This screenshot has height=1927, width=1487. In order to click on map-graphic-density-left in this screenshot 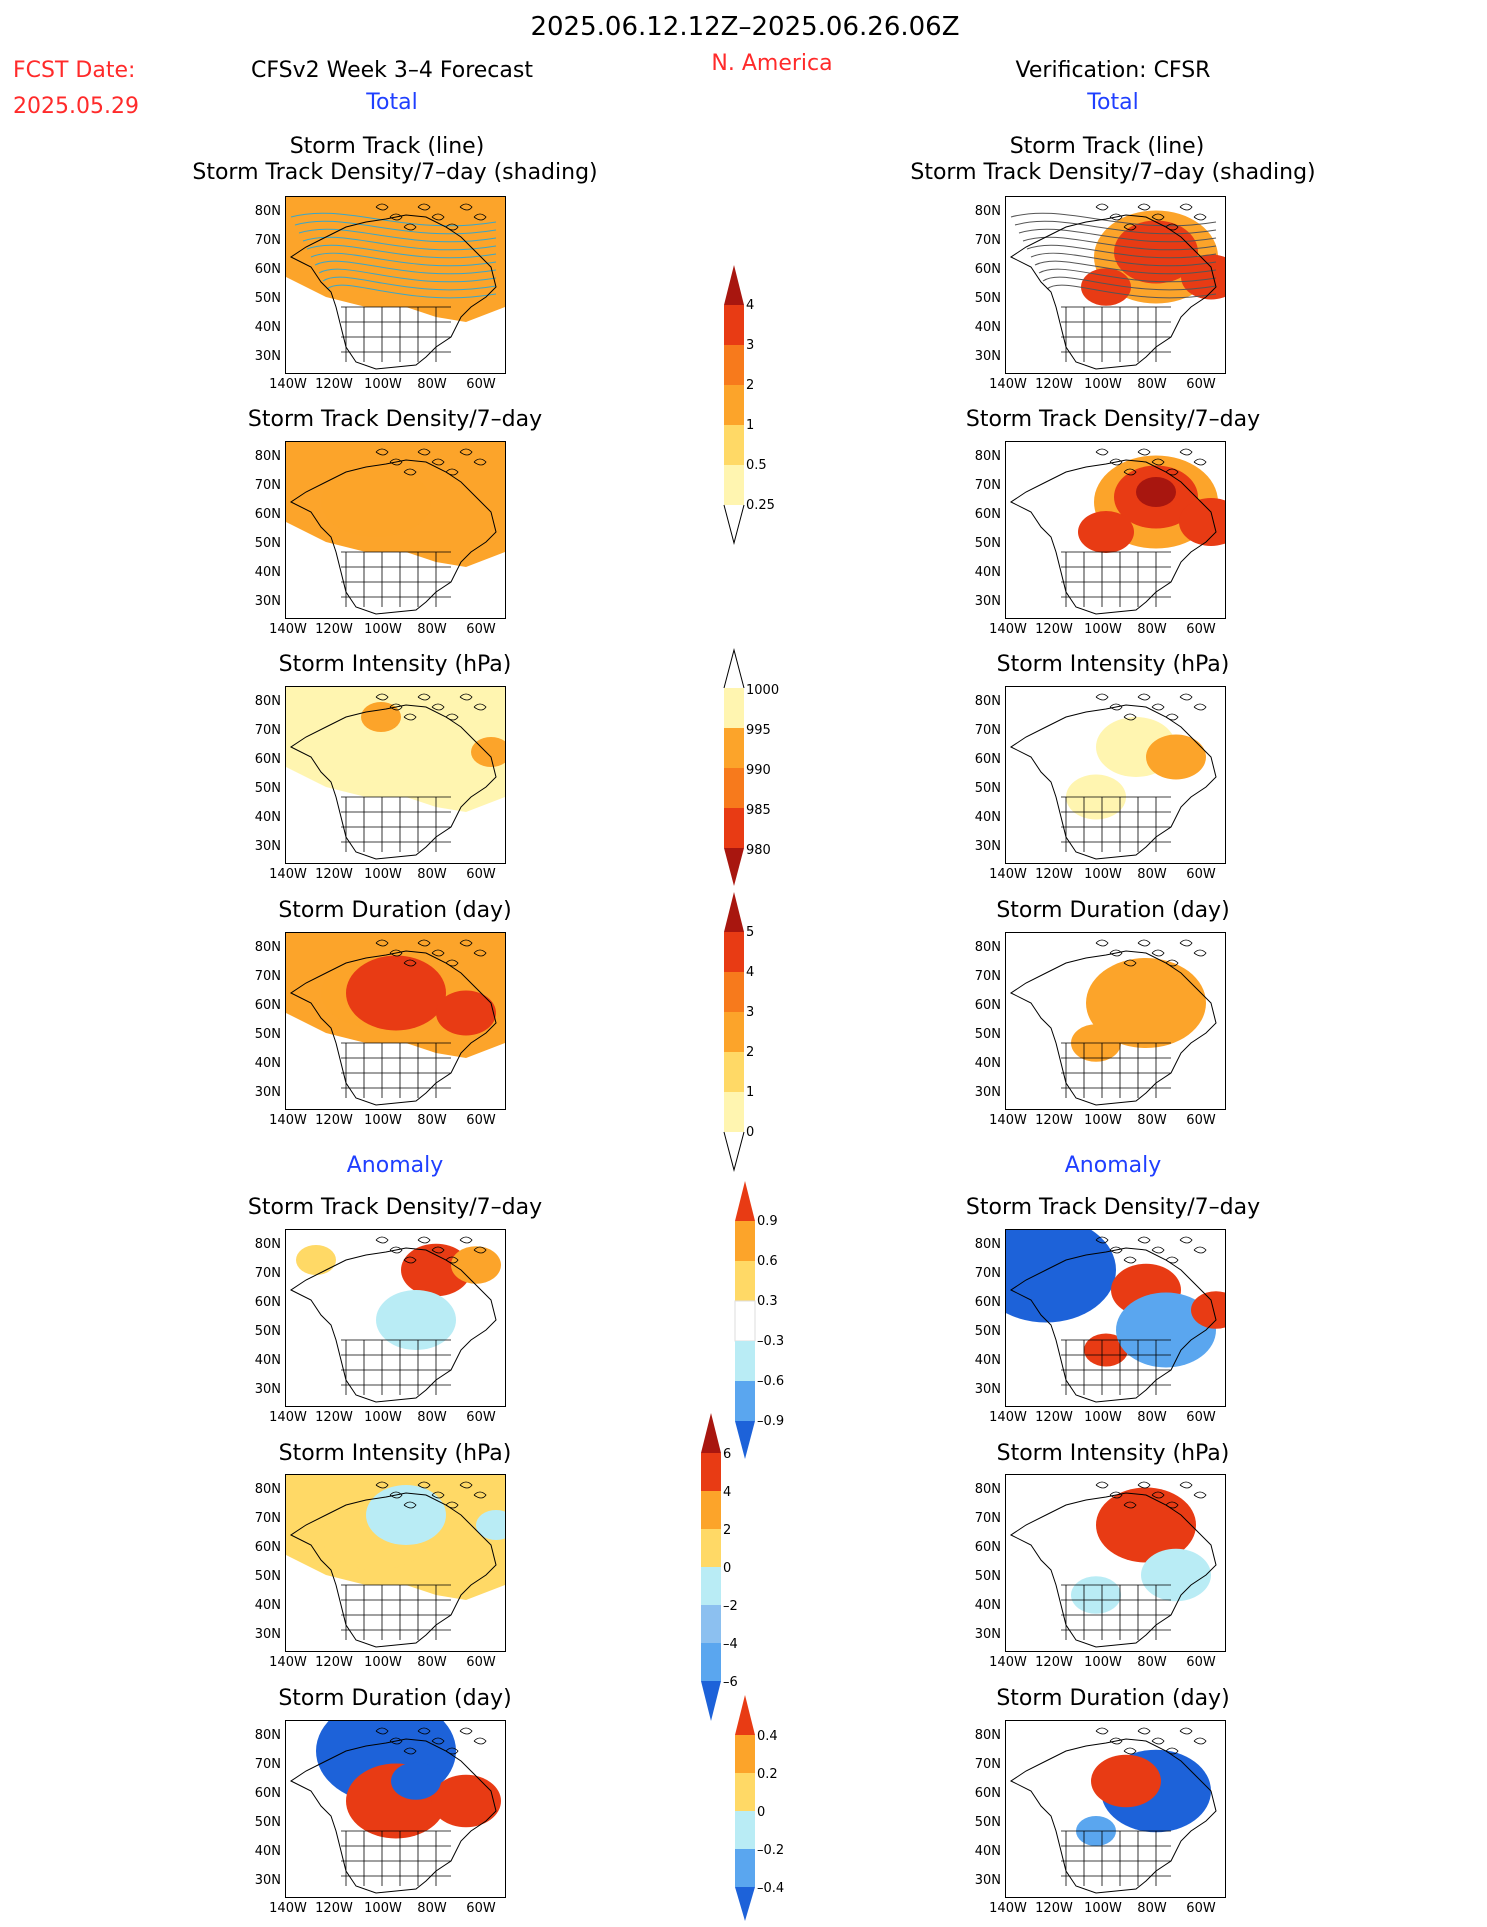, I will do `click(395, 528)`.